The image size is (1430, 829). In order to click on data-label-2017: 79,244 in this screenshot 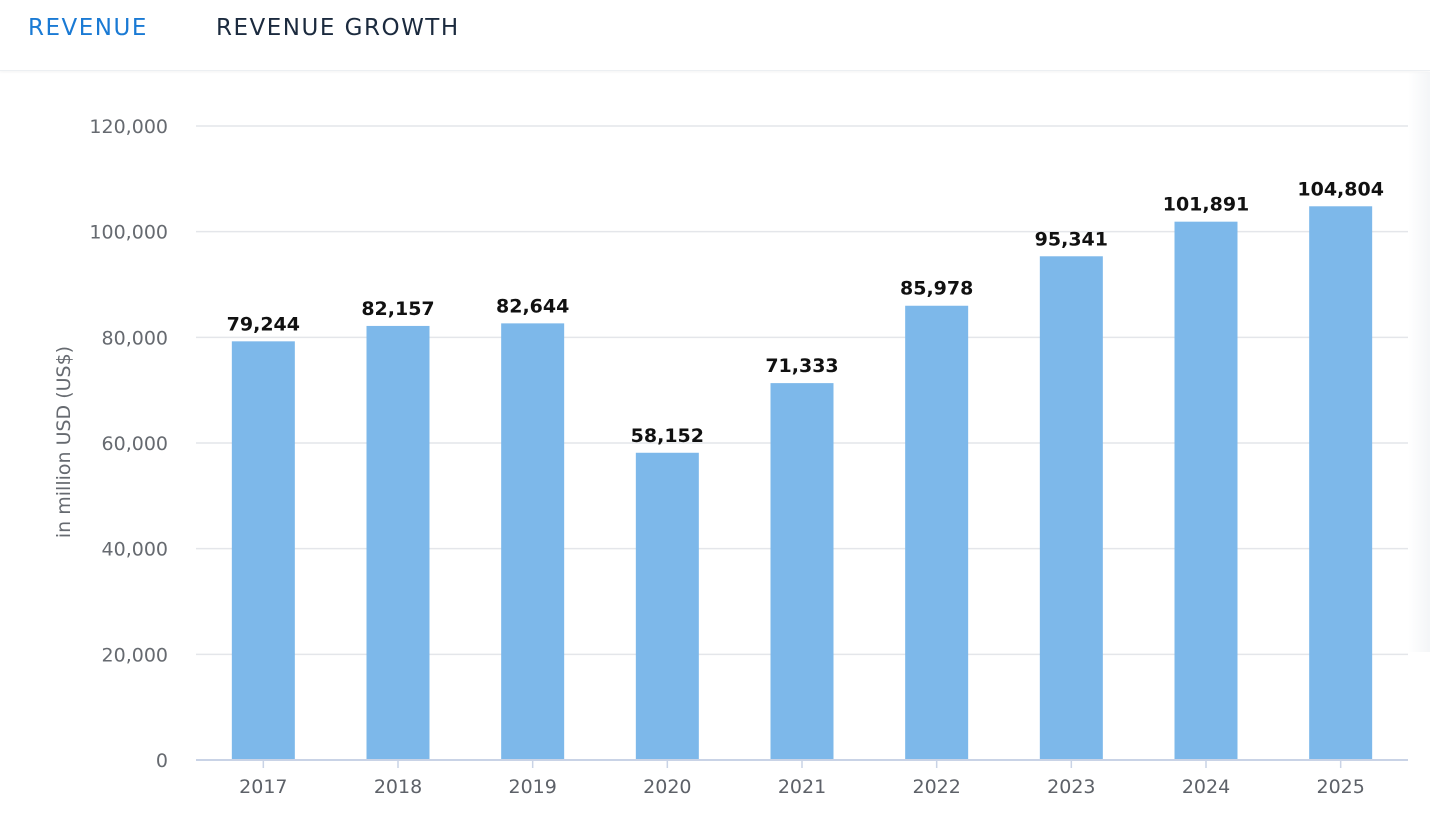, I will do `click(263, 324)`.